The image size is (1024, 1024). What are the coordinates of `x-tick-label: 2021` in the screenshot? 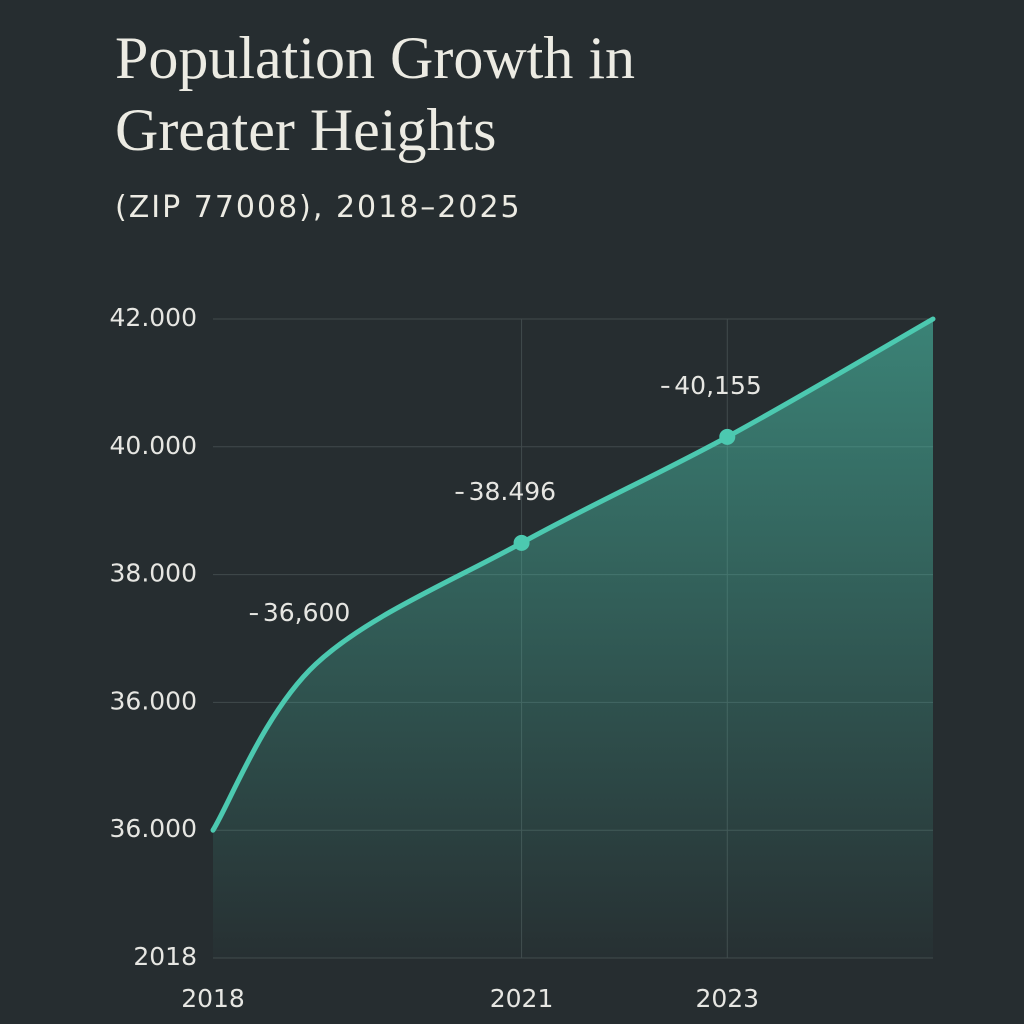 It's located at (522, 998).